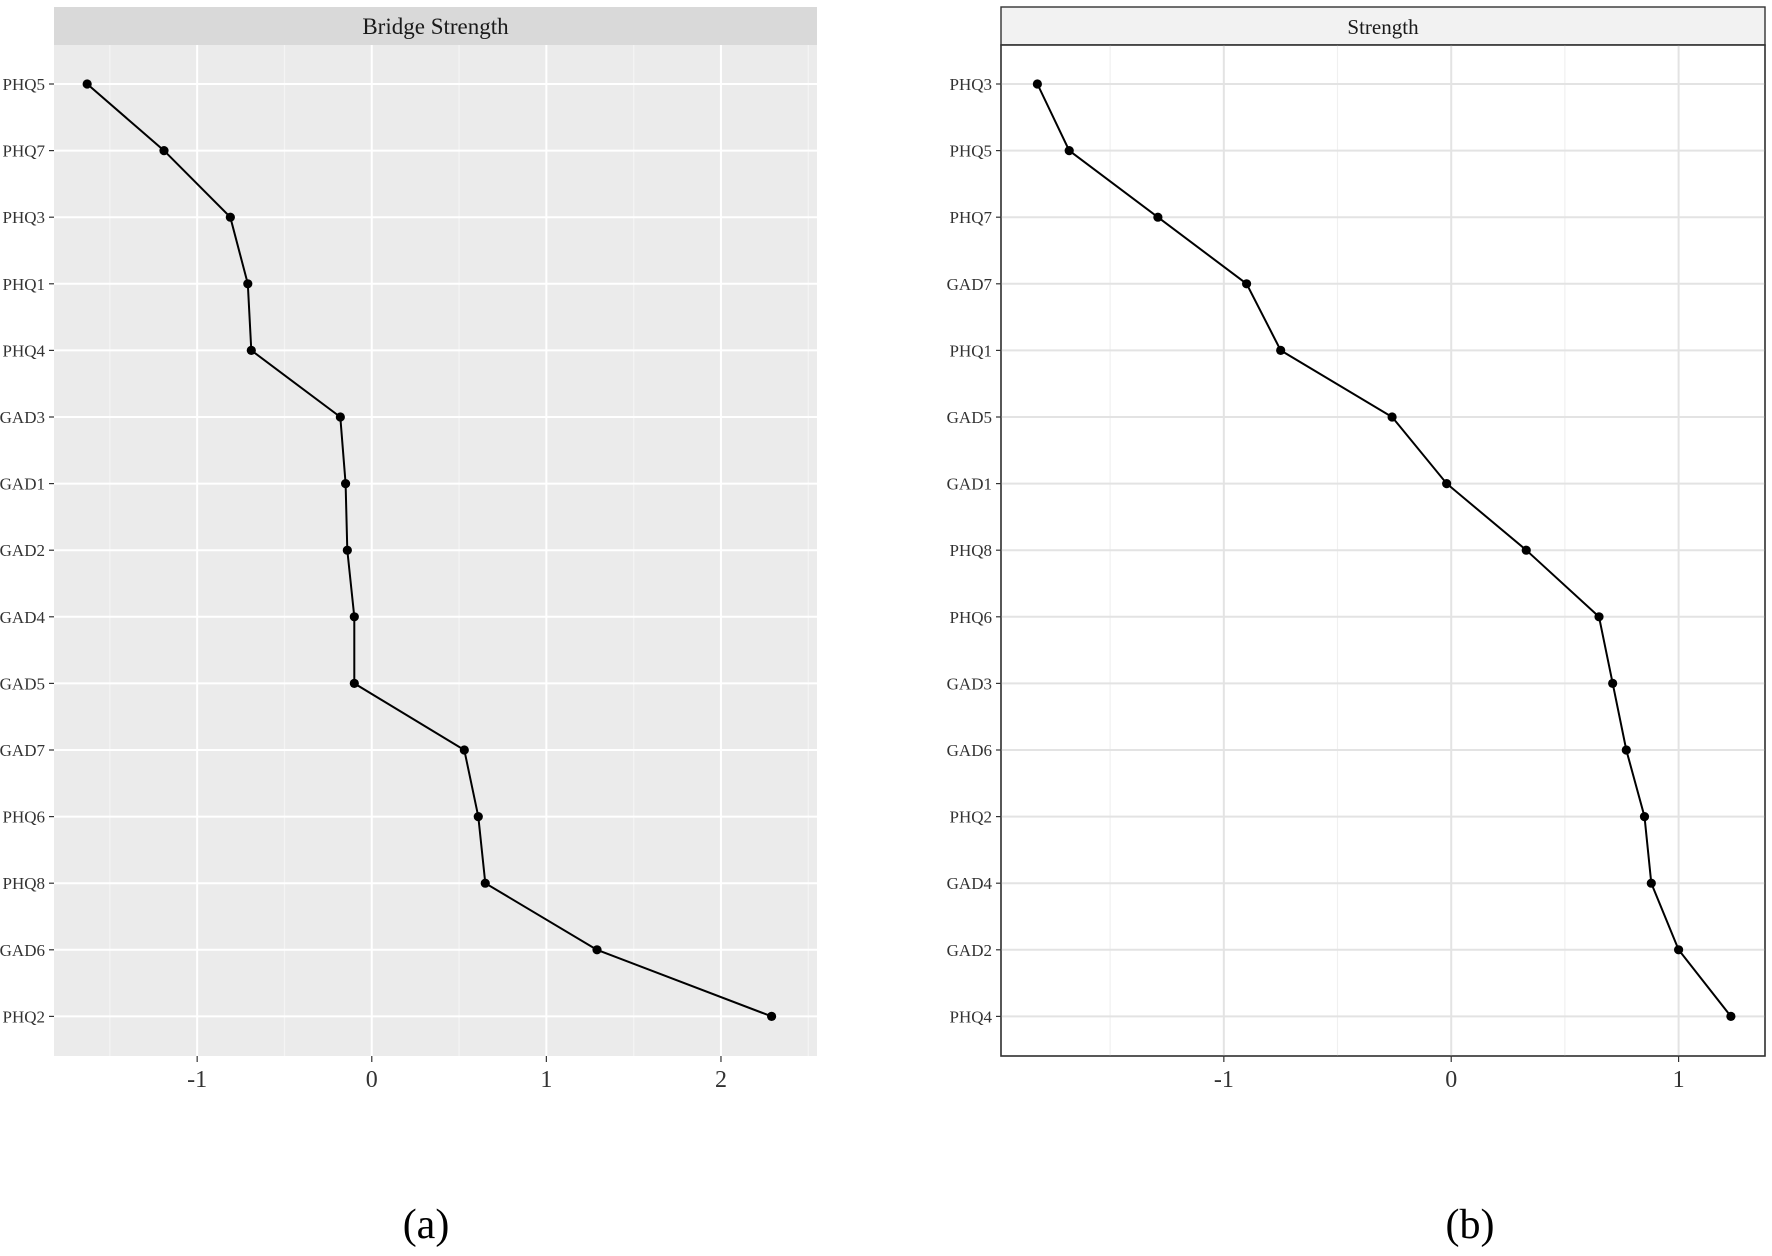 This screenshot has width=1772, height=1256. I want to click on facet-strip-title: Bridge Strength, so click(435, 26).